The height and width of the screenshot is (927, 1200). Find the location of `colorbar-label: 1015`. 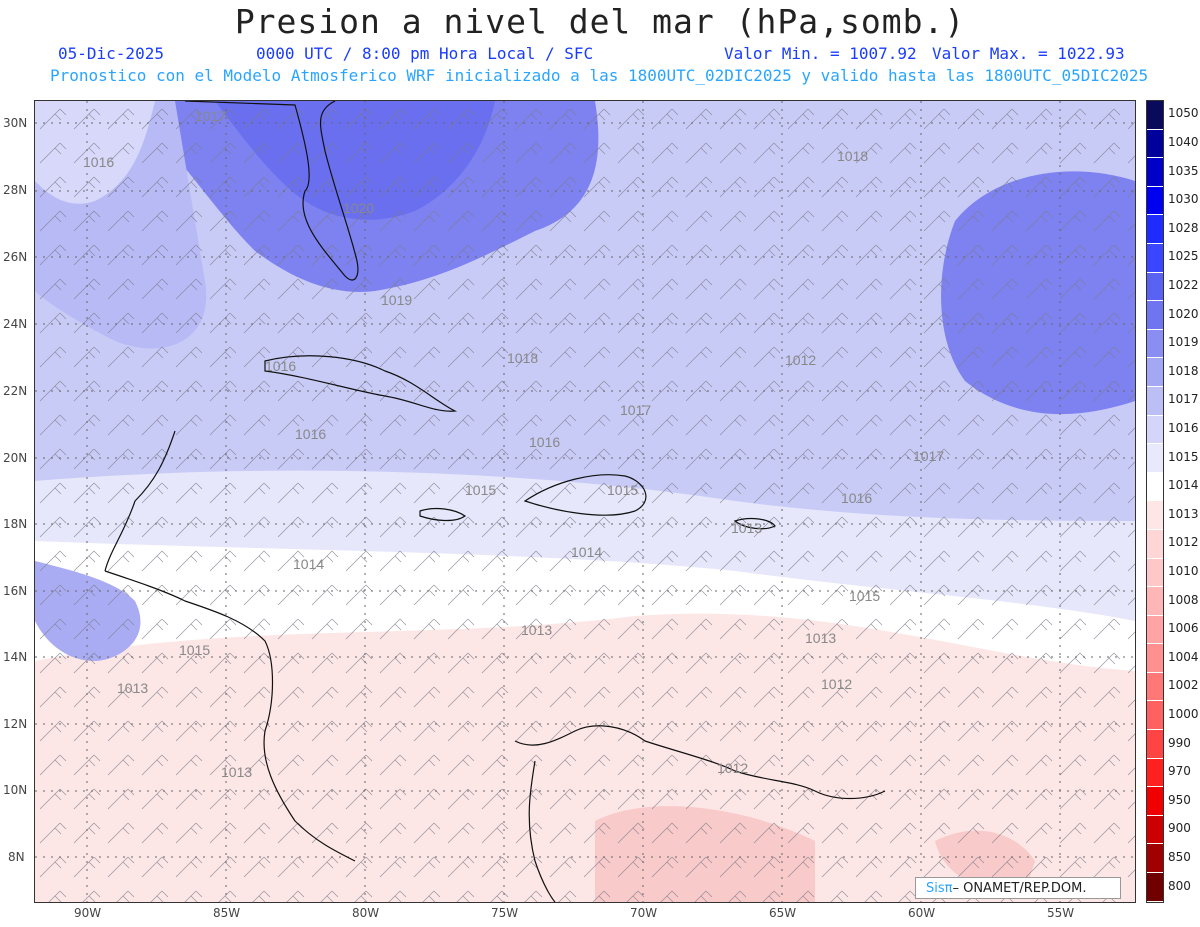

colorbar-label: 1015 is located at coordinates (1183, 456).